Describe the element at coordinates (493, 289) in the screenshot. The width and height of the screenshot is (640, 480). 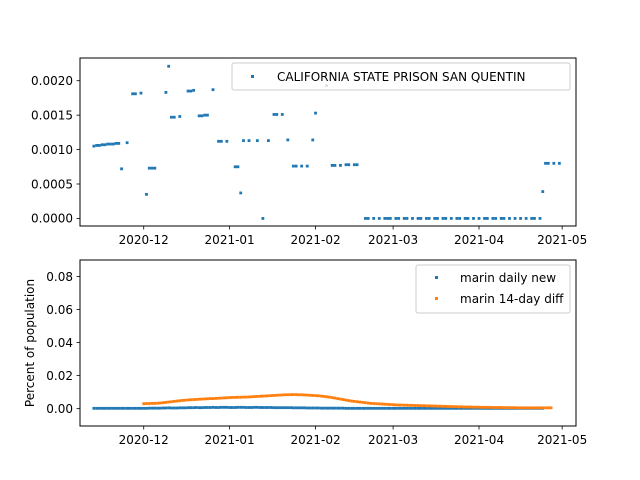
I see `bottom-chart-legend: marin daily new marin 14-day diff` at that location.